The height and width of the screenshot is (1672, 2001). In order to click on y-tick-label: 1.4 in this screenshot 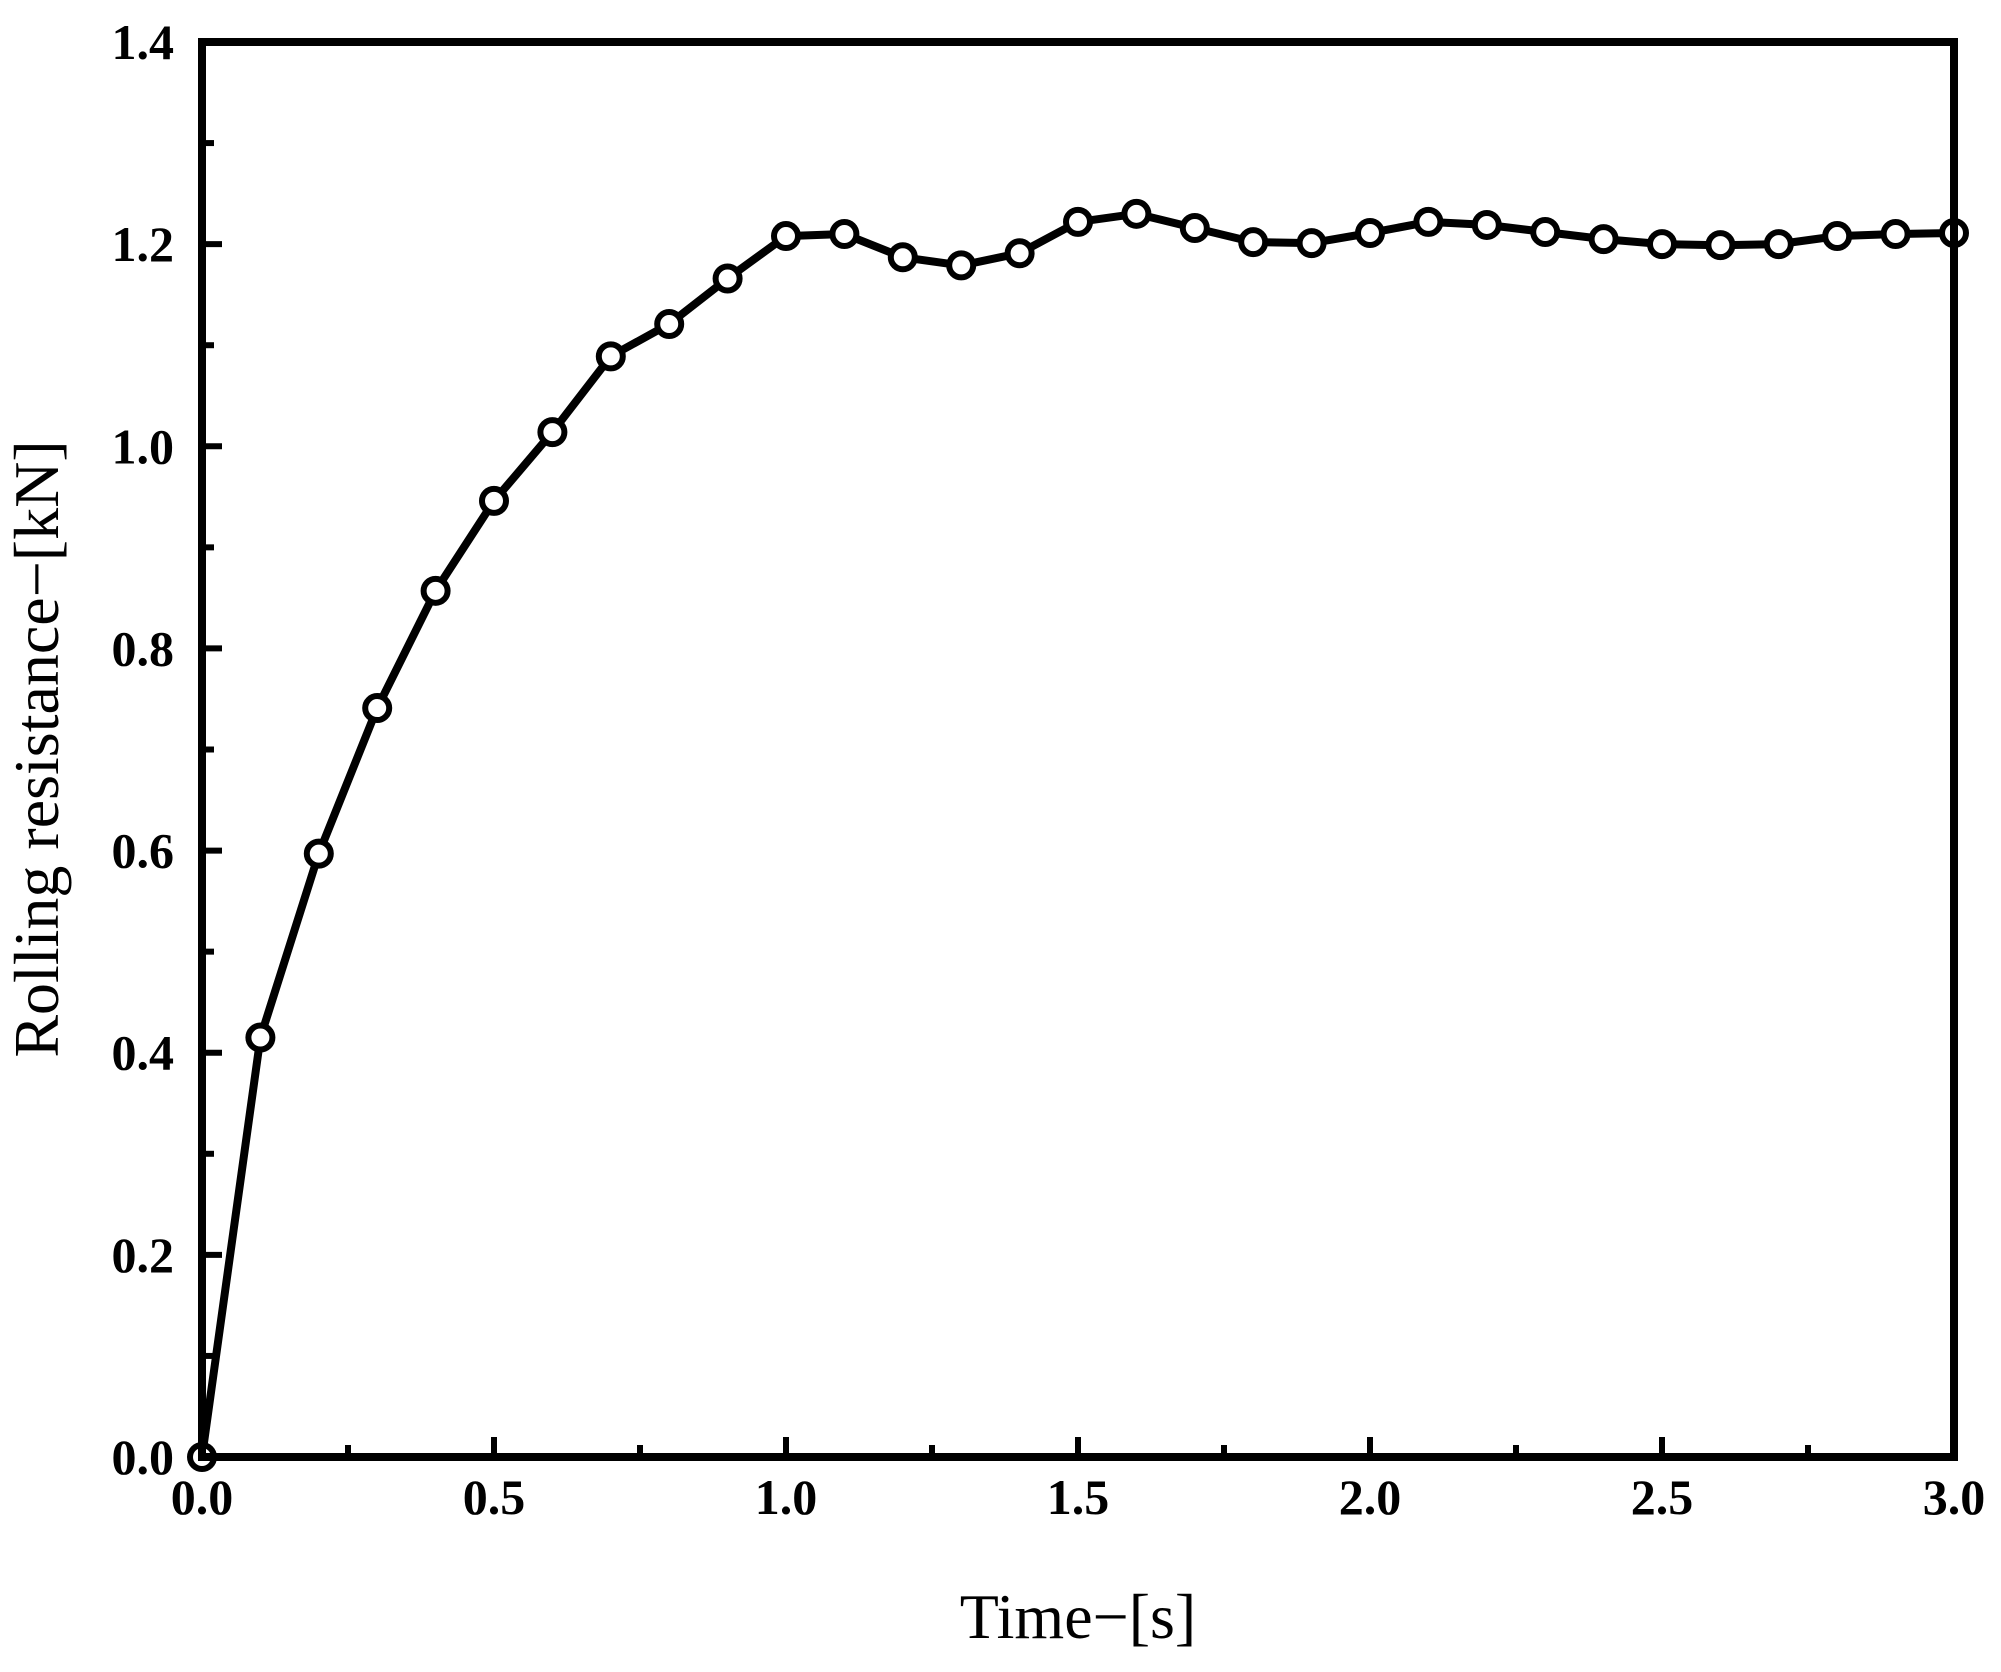, I will do `click(143, 42)`.